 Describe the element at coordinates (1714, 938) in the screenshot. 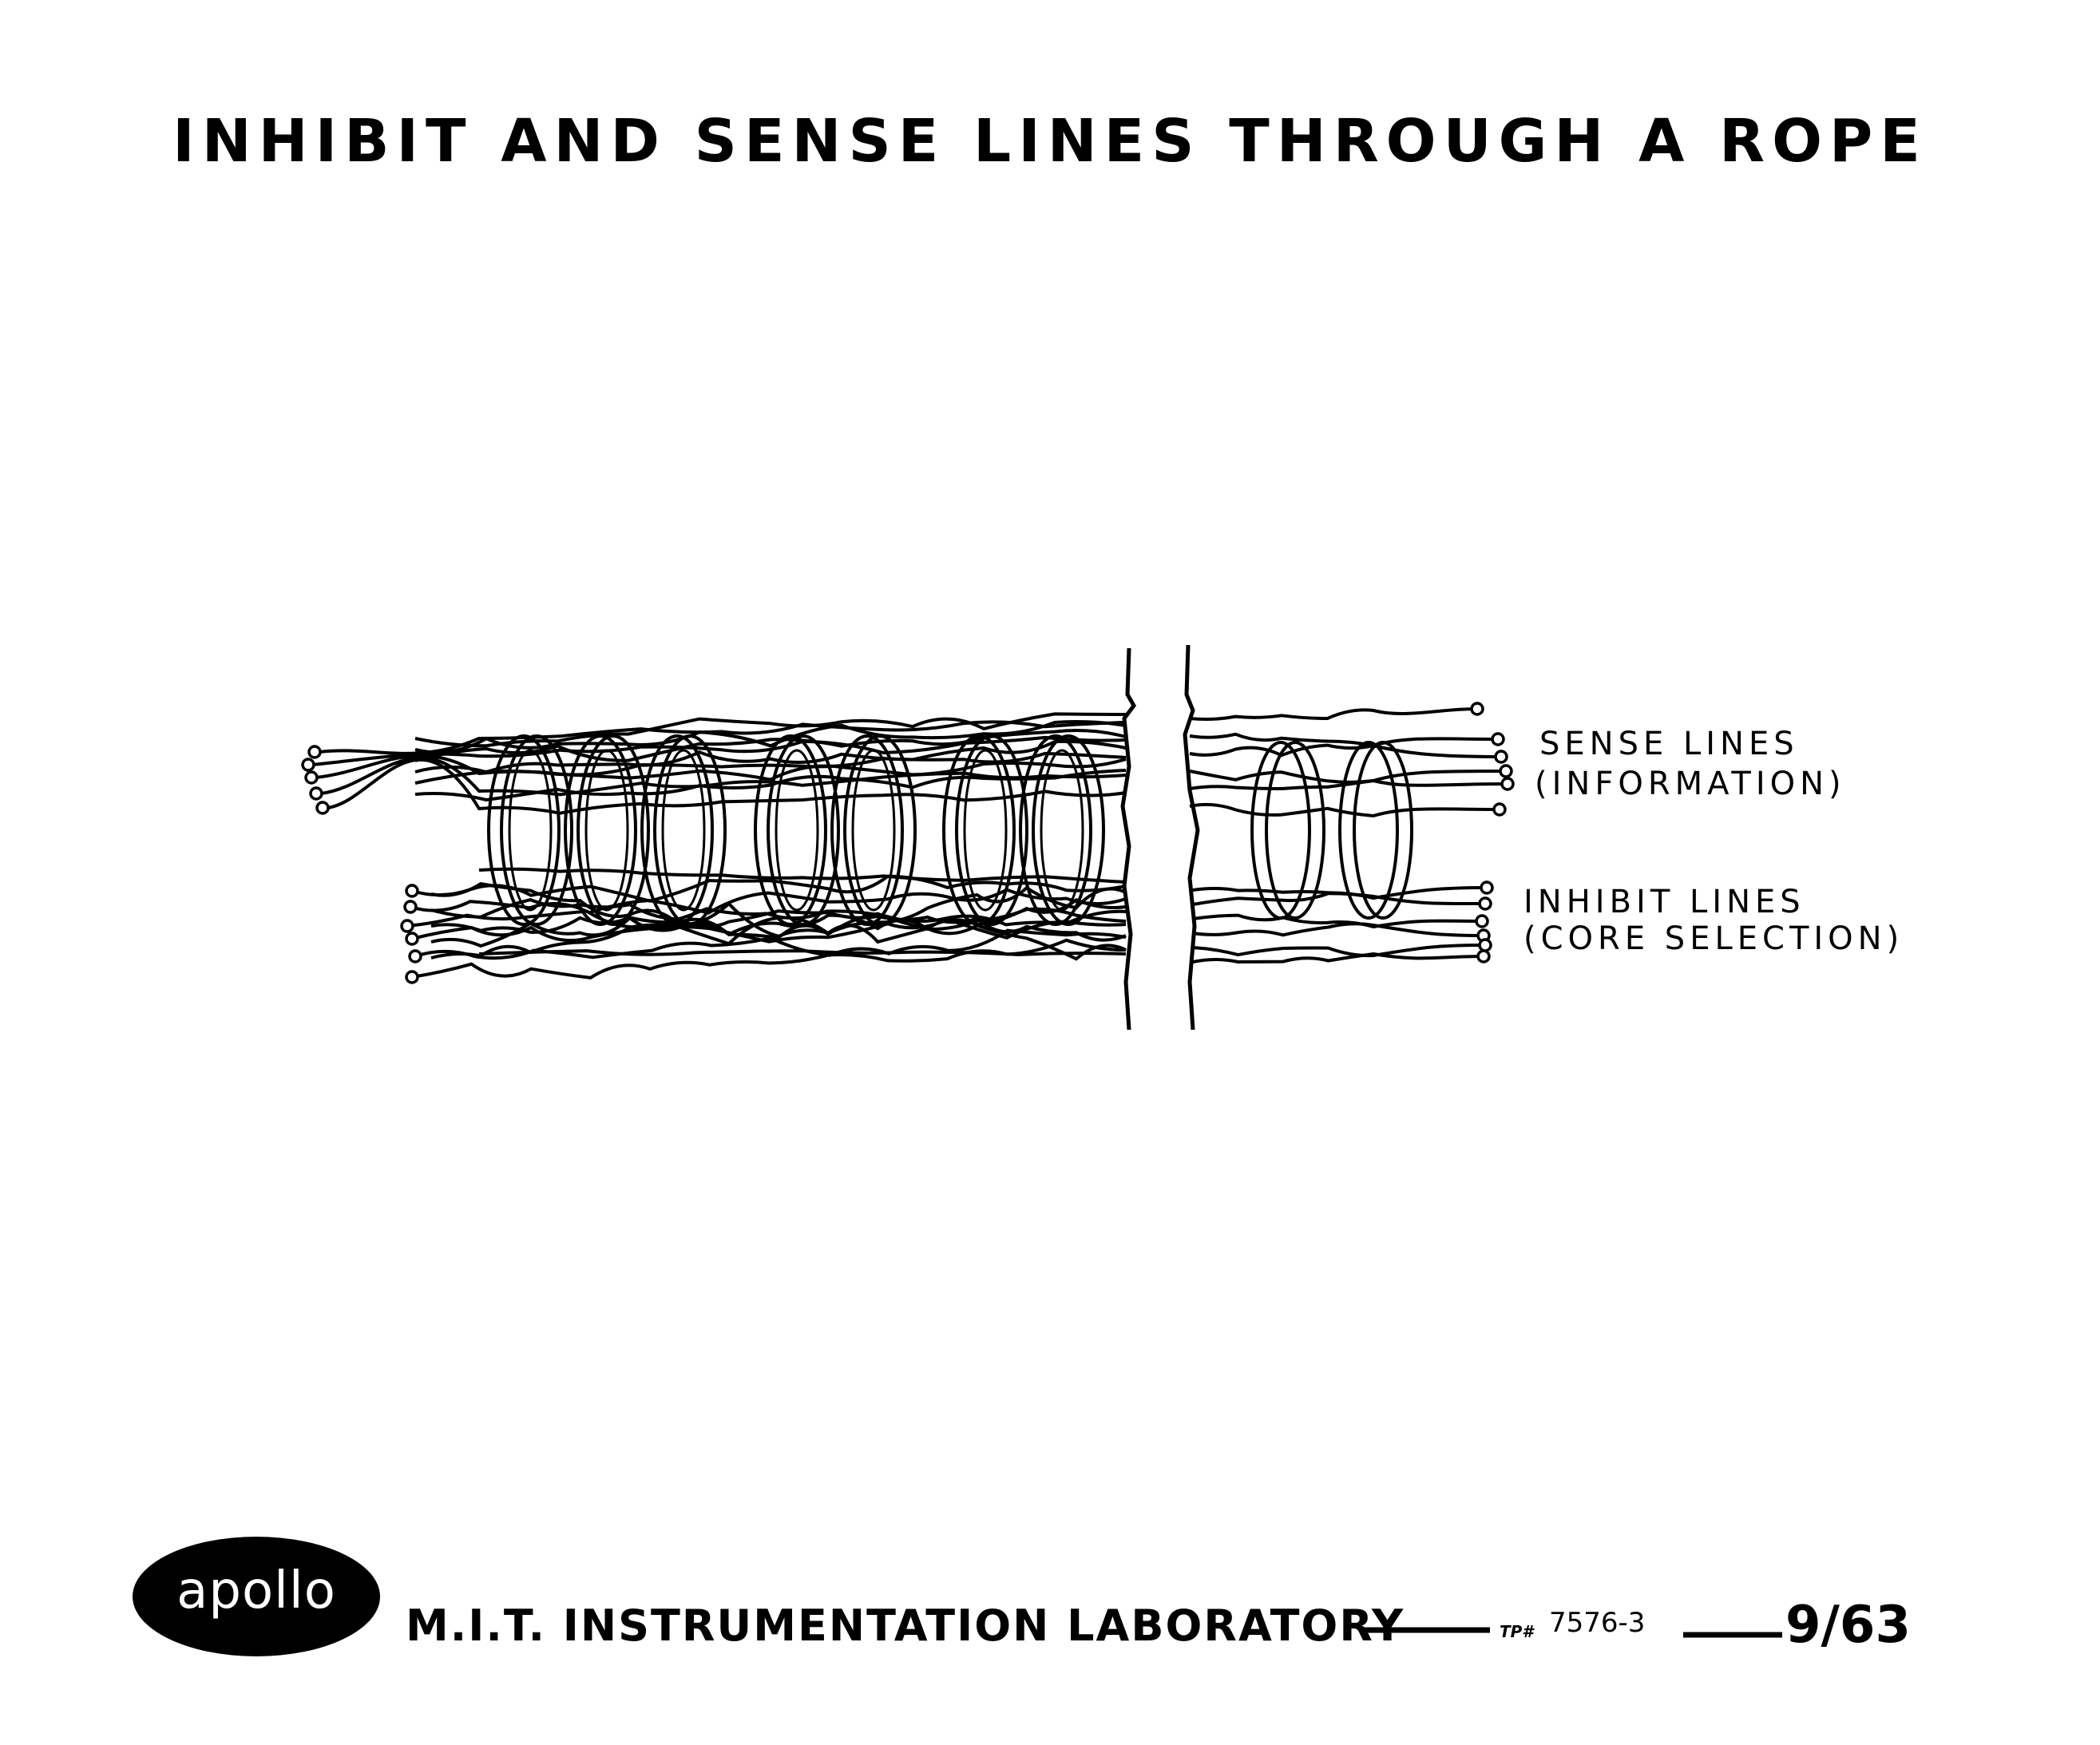

I see `inhibit-lines-sublabel: (CORE SELECTION)` at that location.